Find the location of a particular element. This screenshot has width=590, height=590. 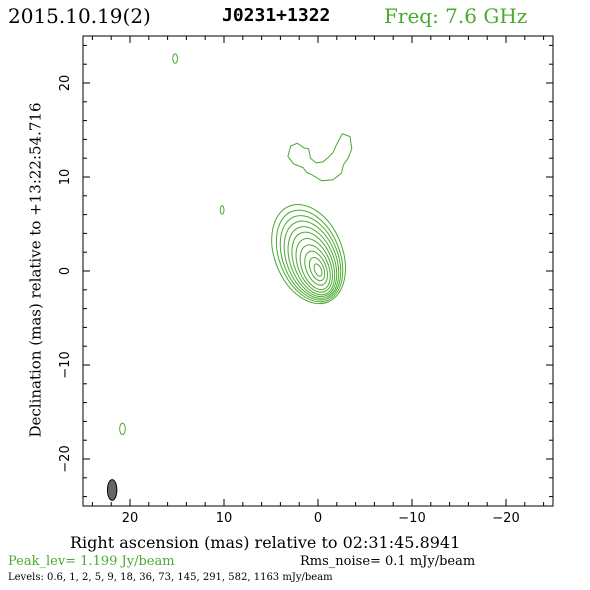

peak-level: Peak_lev= 1.199 Jy/beam is located at coordinates (91, 561).